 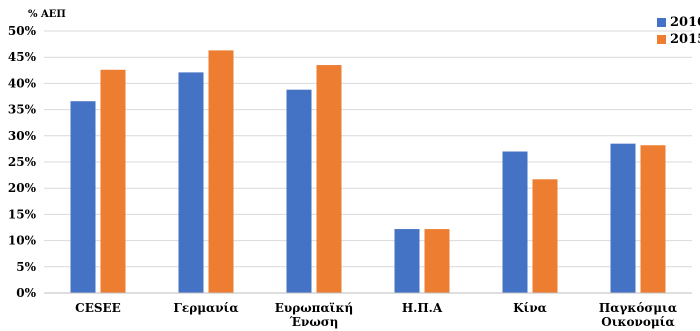 I want to click on y-tick-label: 5%, so click(x=26, y=267).